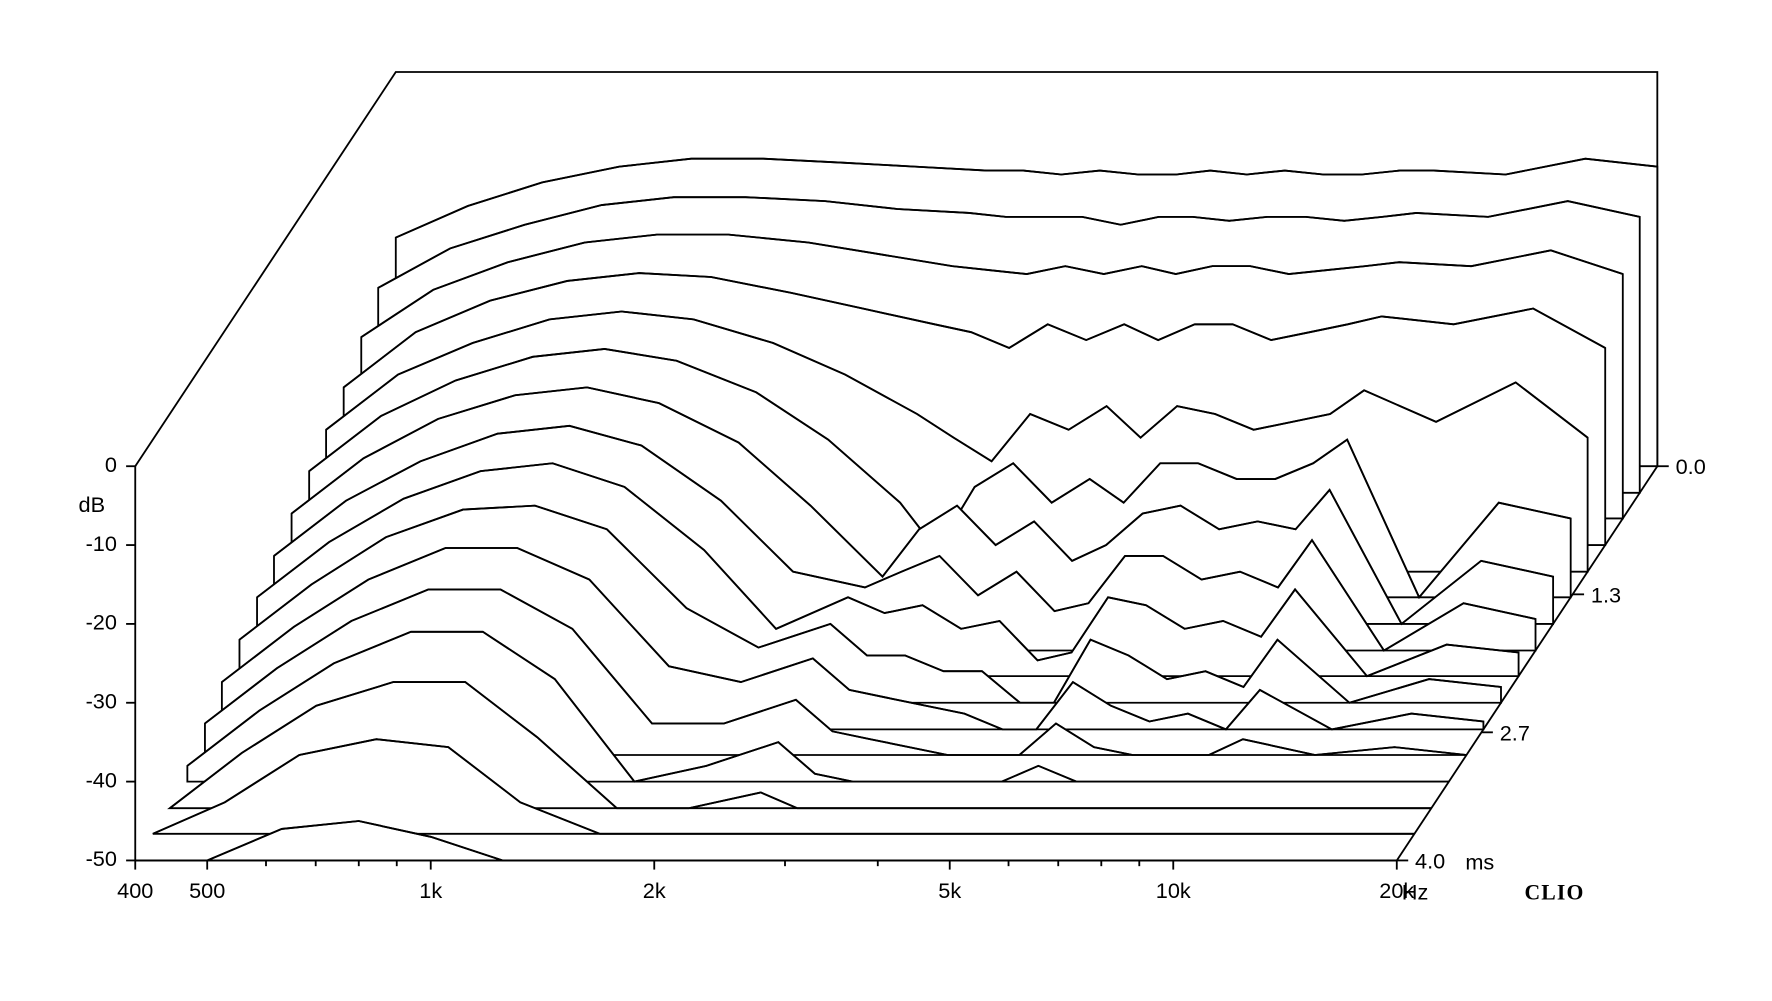  Describe the element at coordinates (430, 890) in the screenshot. I see `x-tick-label: 1k` at that location.